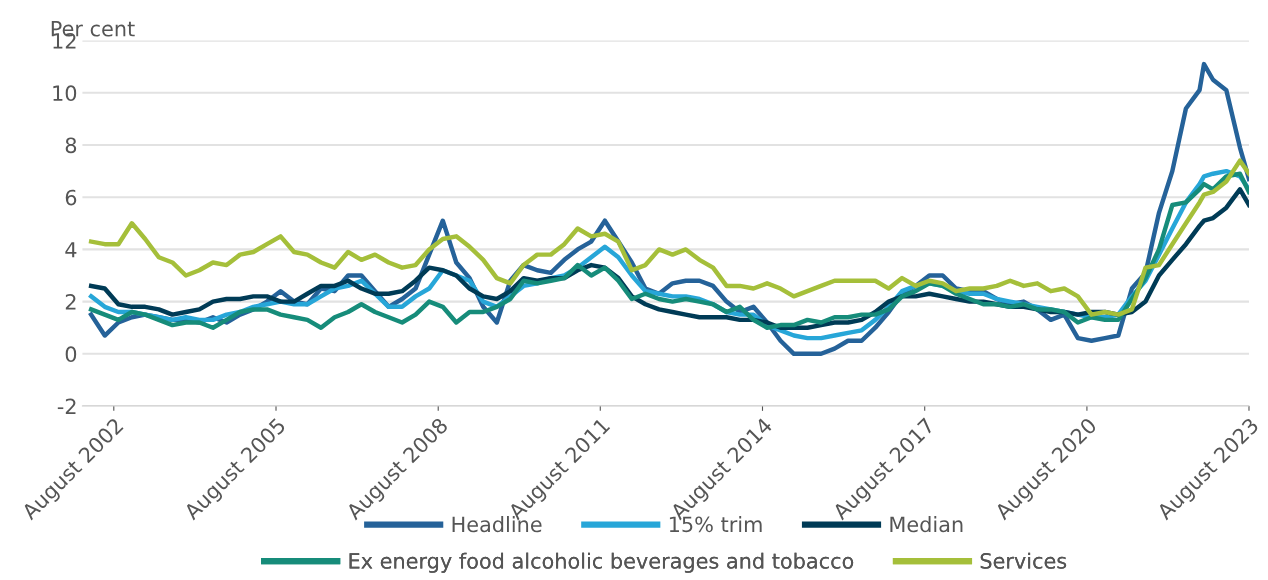  Describe the element at coordinates (66, 406) in the screenshot. I see `y-tick-label: -2` at that location.